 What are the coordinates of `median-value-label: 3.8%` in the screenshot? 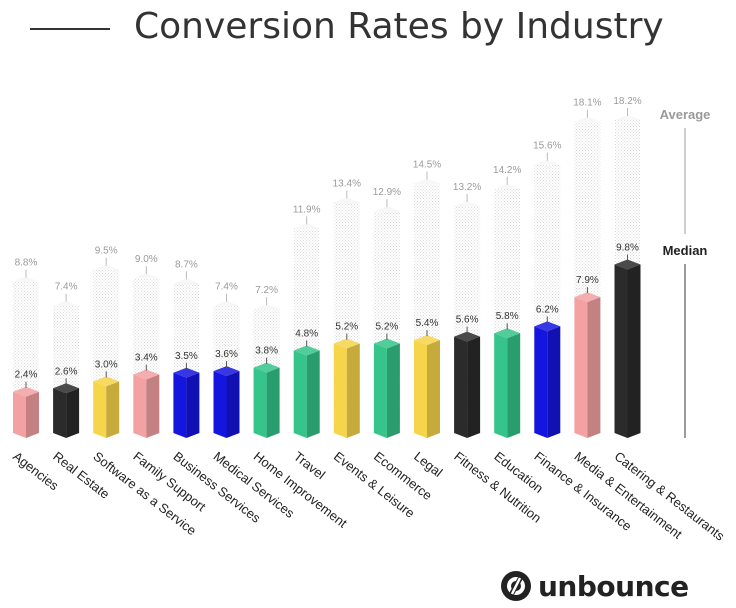 It's located at (266, 351).